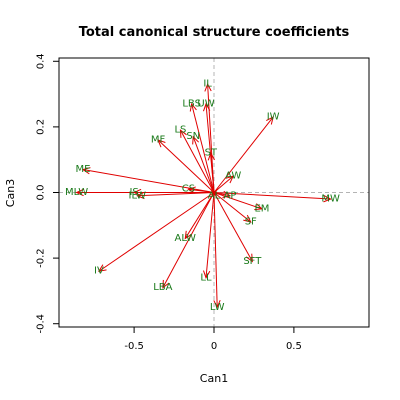 The image size is (400, 400). Describe the element at coordinates (214, 378) in the screenshot. I see `x-axis-label: Can1` at that location.